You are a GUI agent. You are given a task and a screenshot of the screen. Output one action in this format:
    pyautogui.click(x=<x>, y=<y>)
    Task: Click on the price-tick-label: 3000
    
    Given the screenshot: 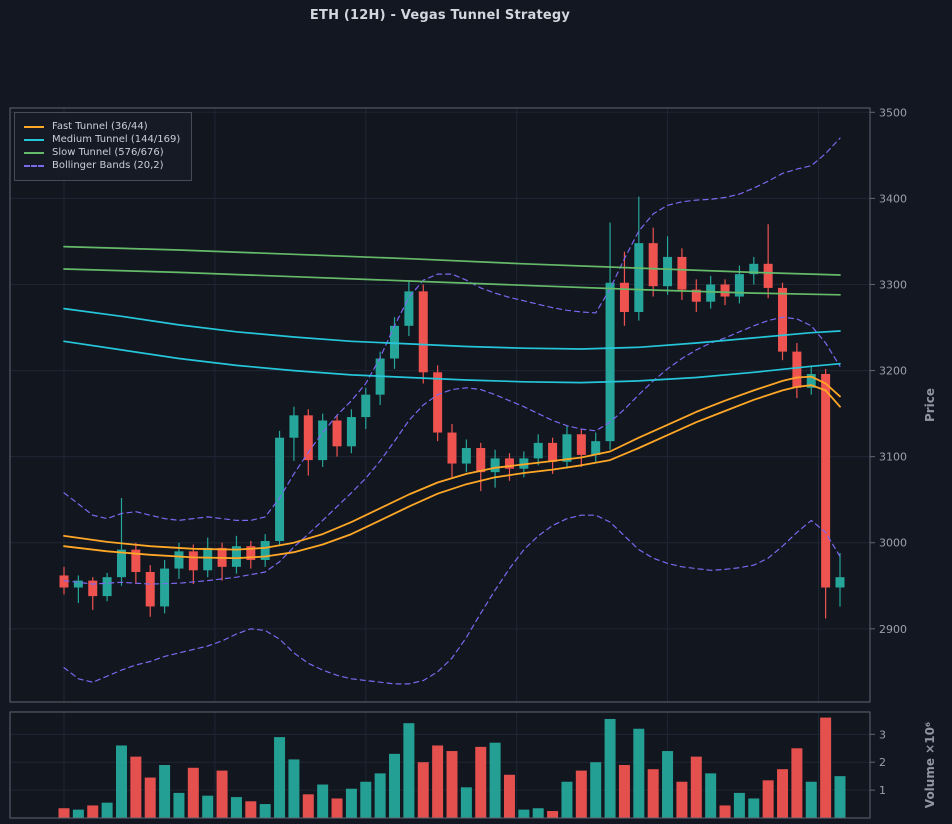 What is the action you would take?
    pyautogui.click(x=893, y=543)
    